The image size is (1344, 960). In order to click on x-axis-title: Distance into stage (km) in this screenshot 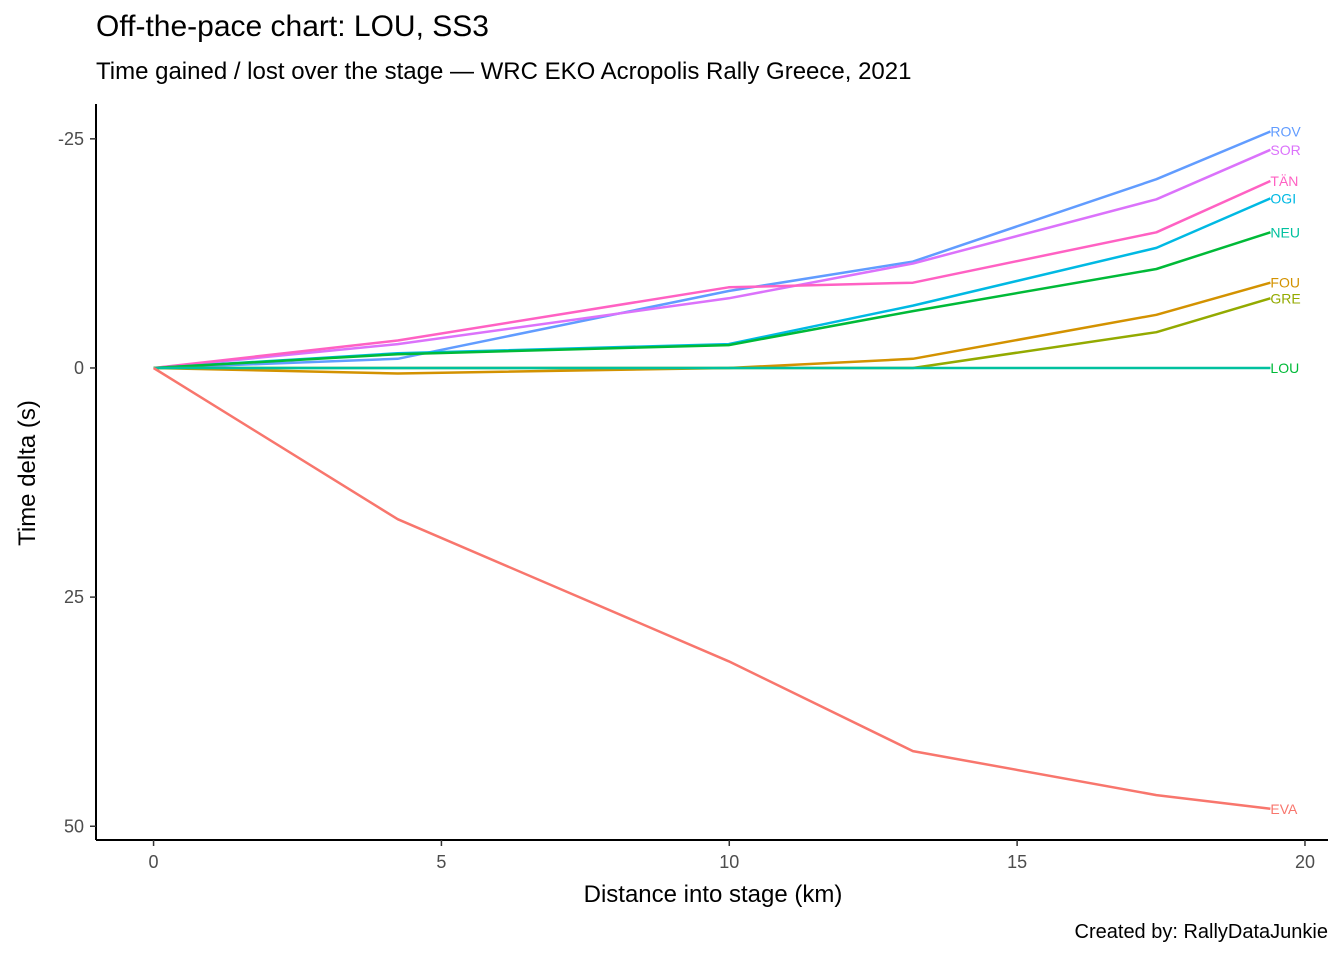, I will do `click(713, 894)`.